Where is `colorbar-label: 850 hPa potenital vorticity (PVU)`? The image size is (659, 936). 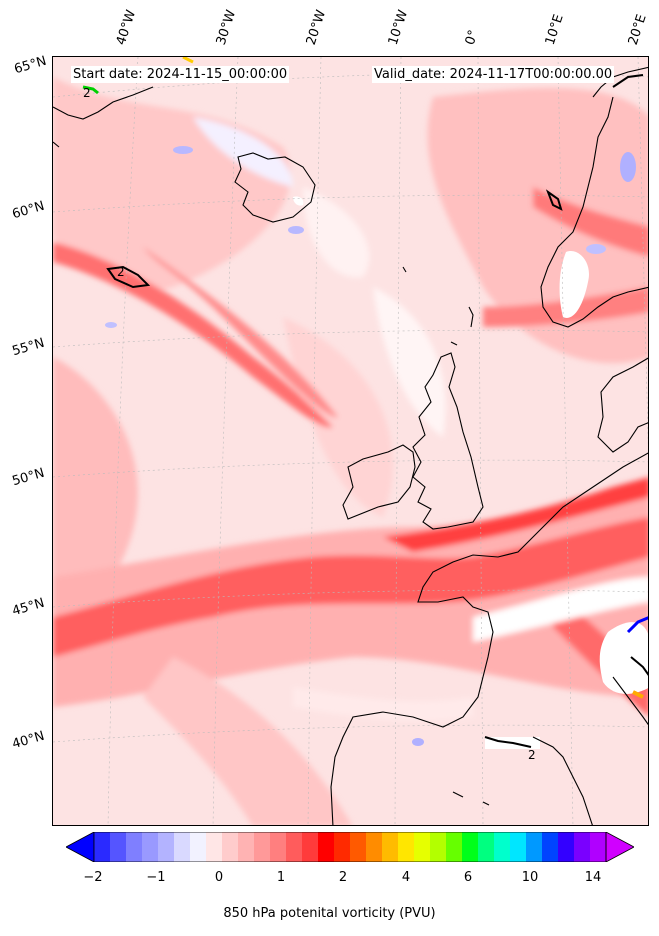 colorbar-label: 850 hPa potenital vorticity (PVU) is located at coordinates (329, 913).